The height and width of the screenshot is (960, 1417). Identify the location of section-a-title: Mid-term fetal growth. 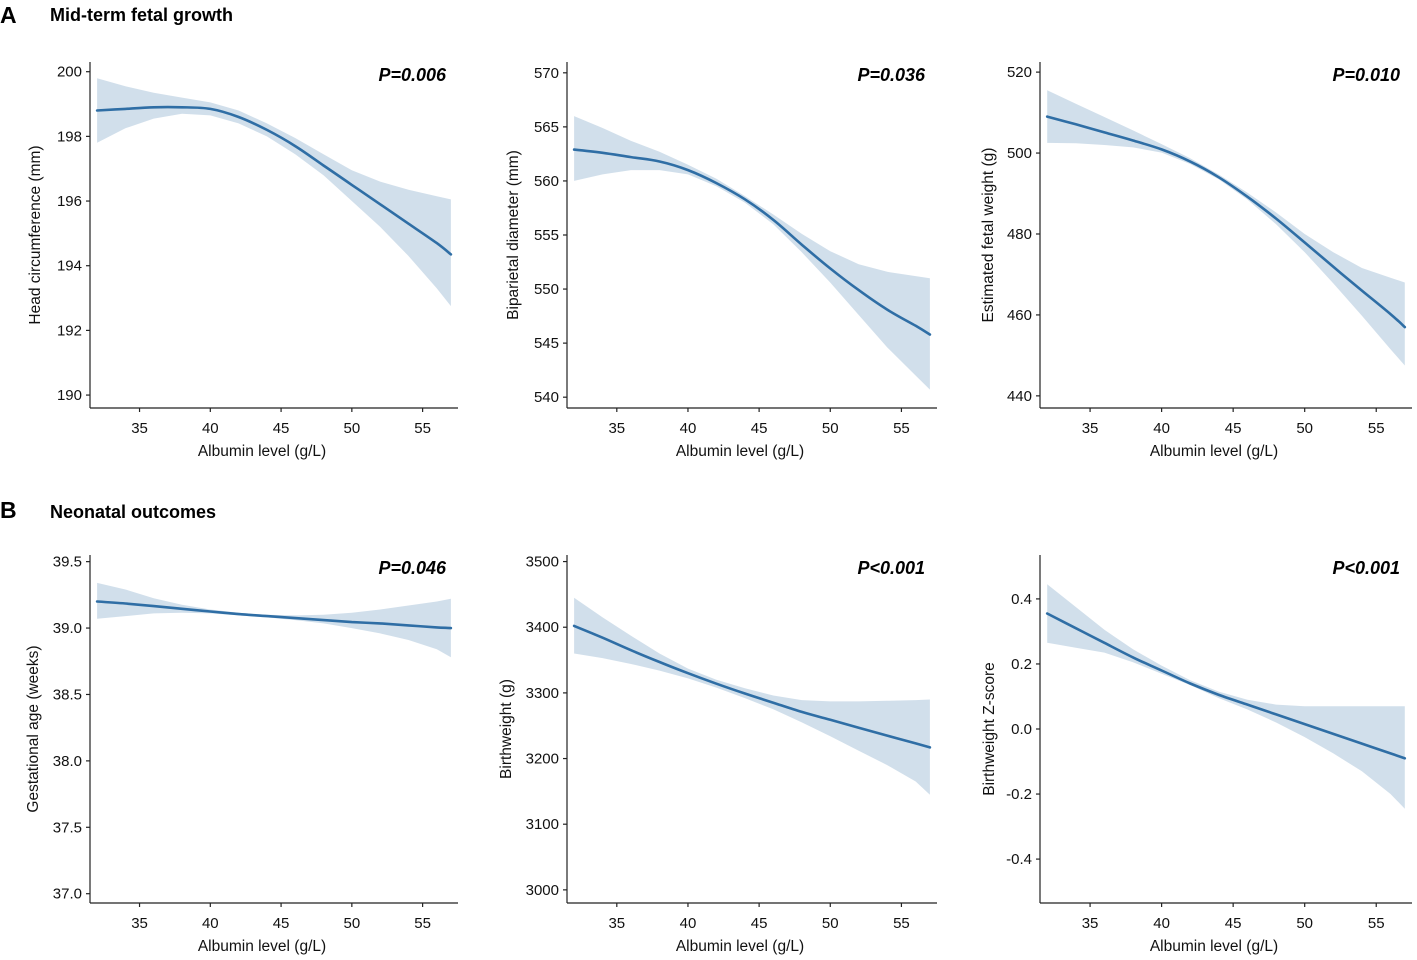
(141, 15).